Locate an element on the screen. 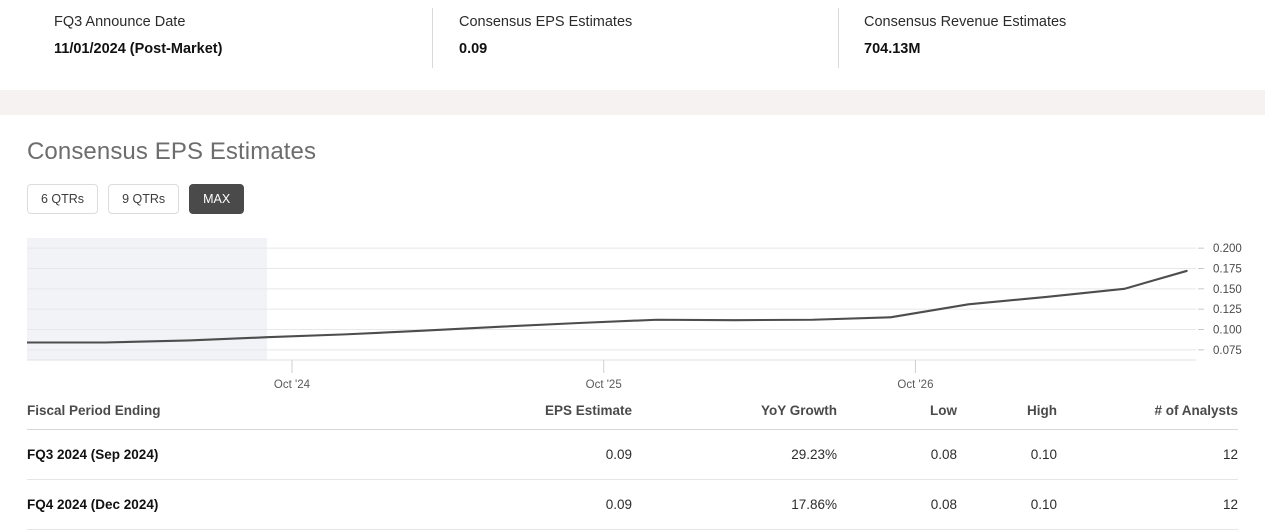  column-header-fiscal-period: Fiscal Period Ending is located at coordinates (247, 416).